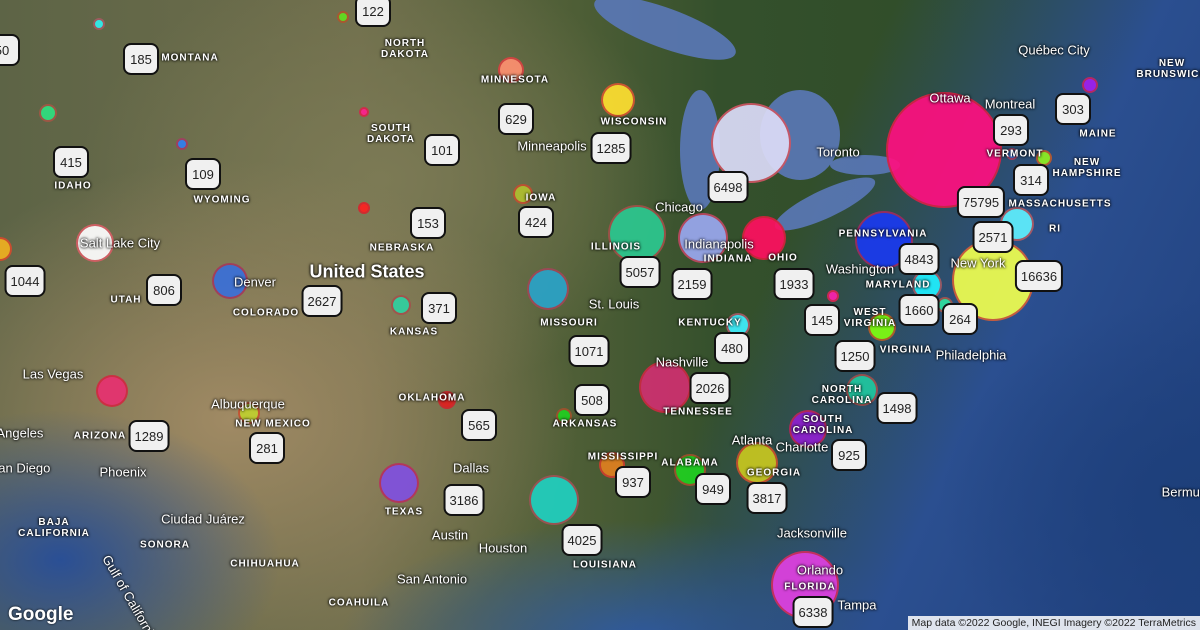  I want to click on cluster-count-label: 1071, so click(589, 351).